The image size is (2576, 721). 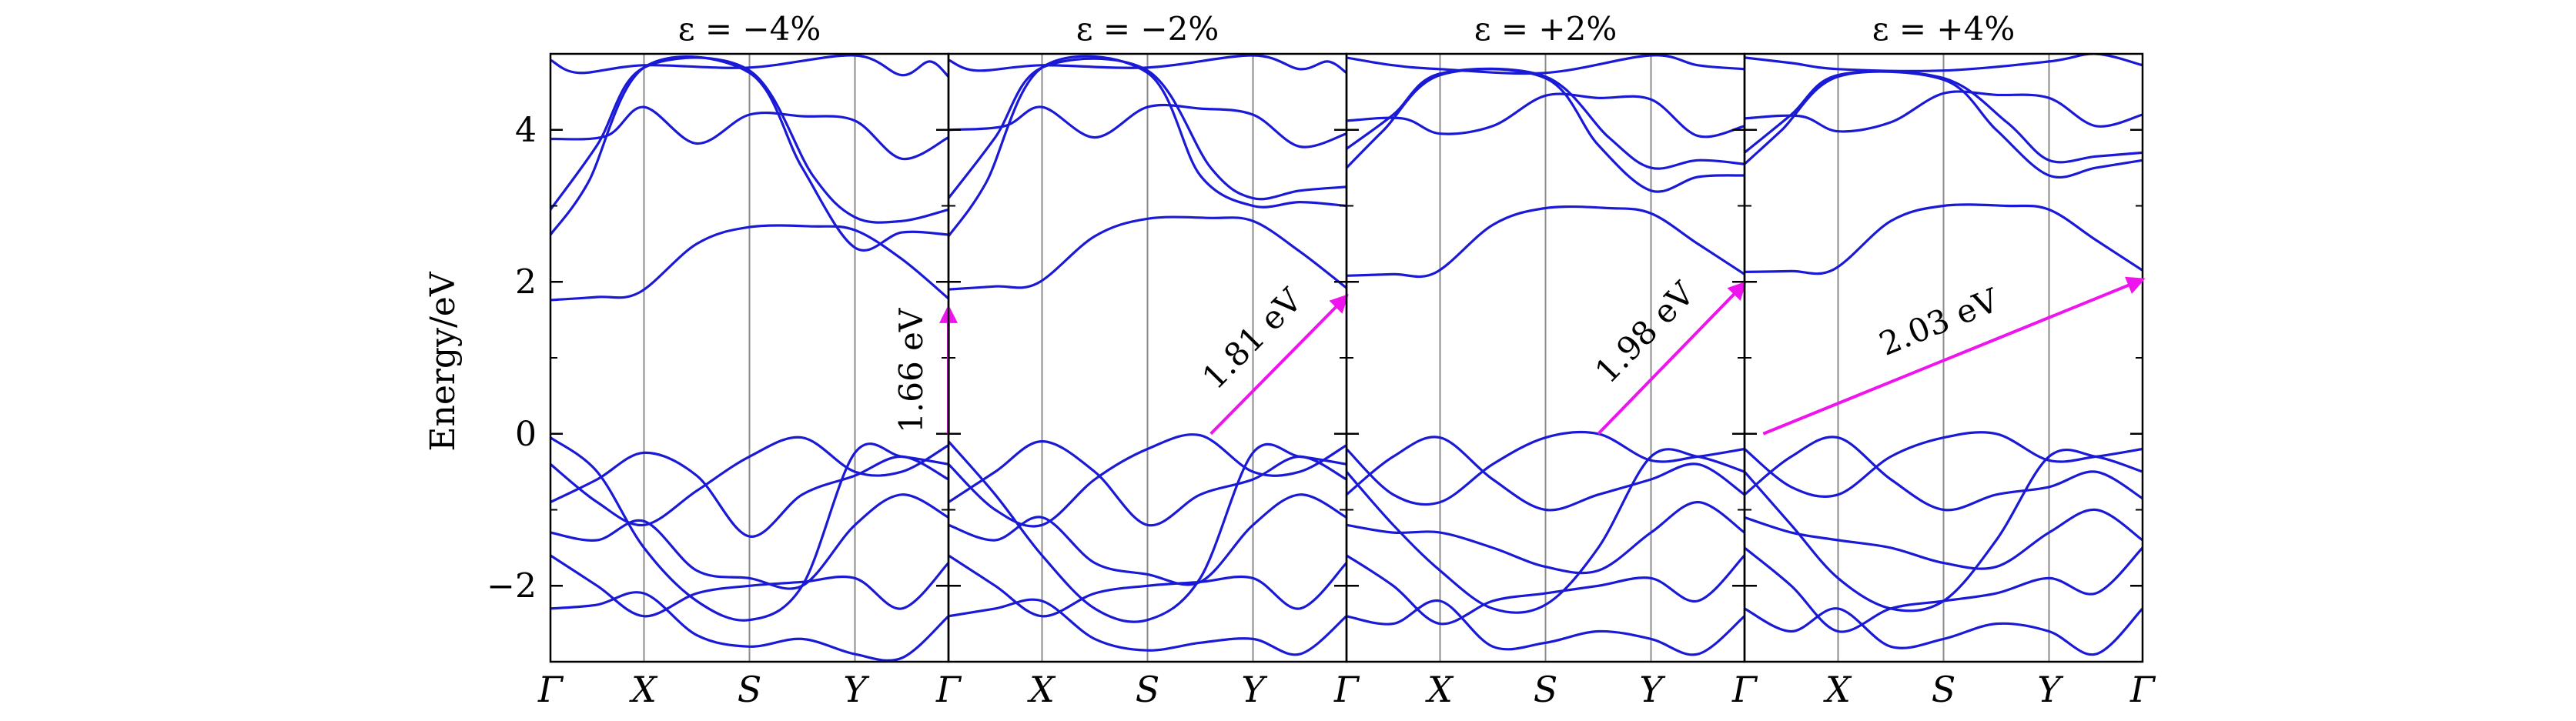 I want to click on panel-title: ε = +2%, so click(x=1545, y=29).